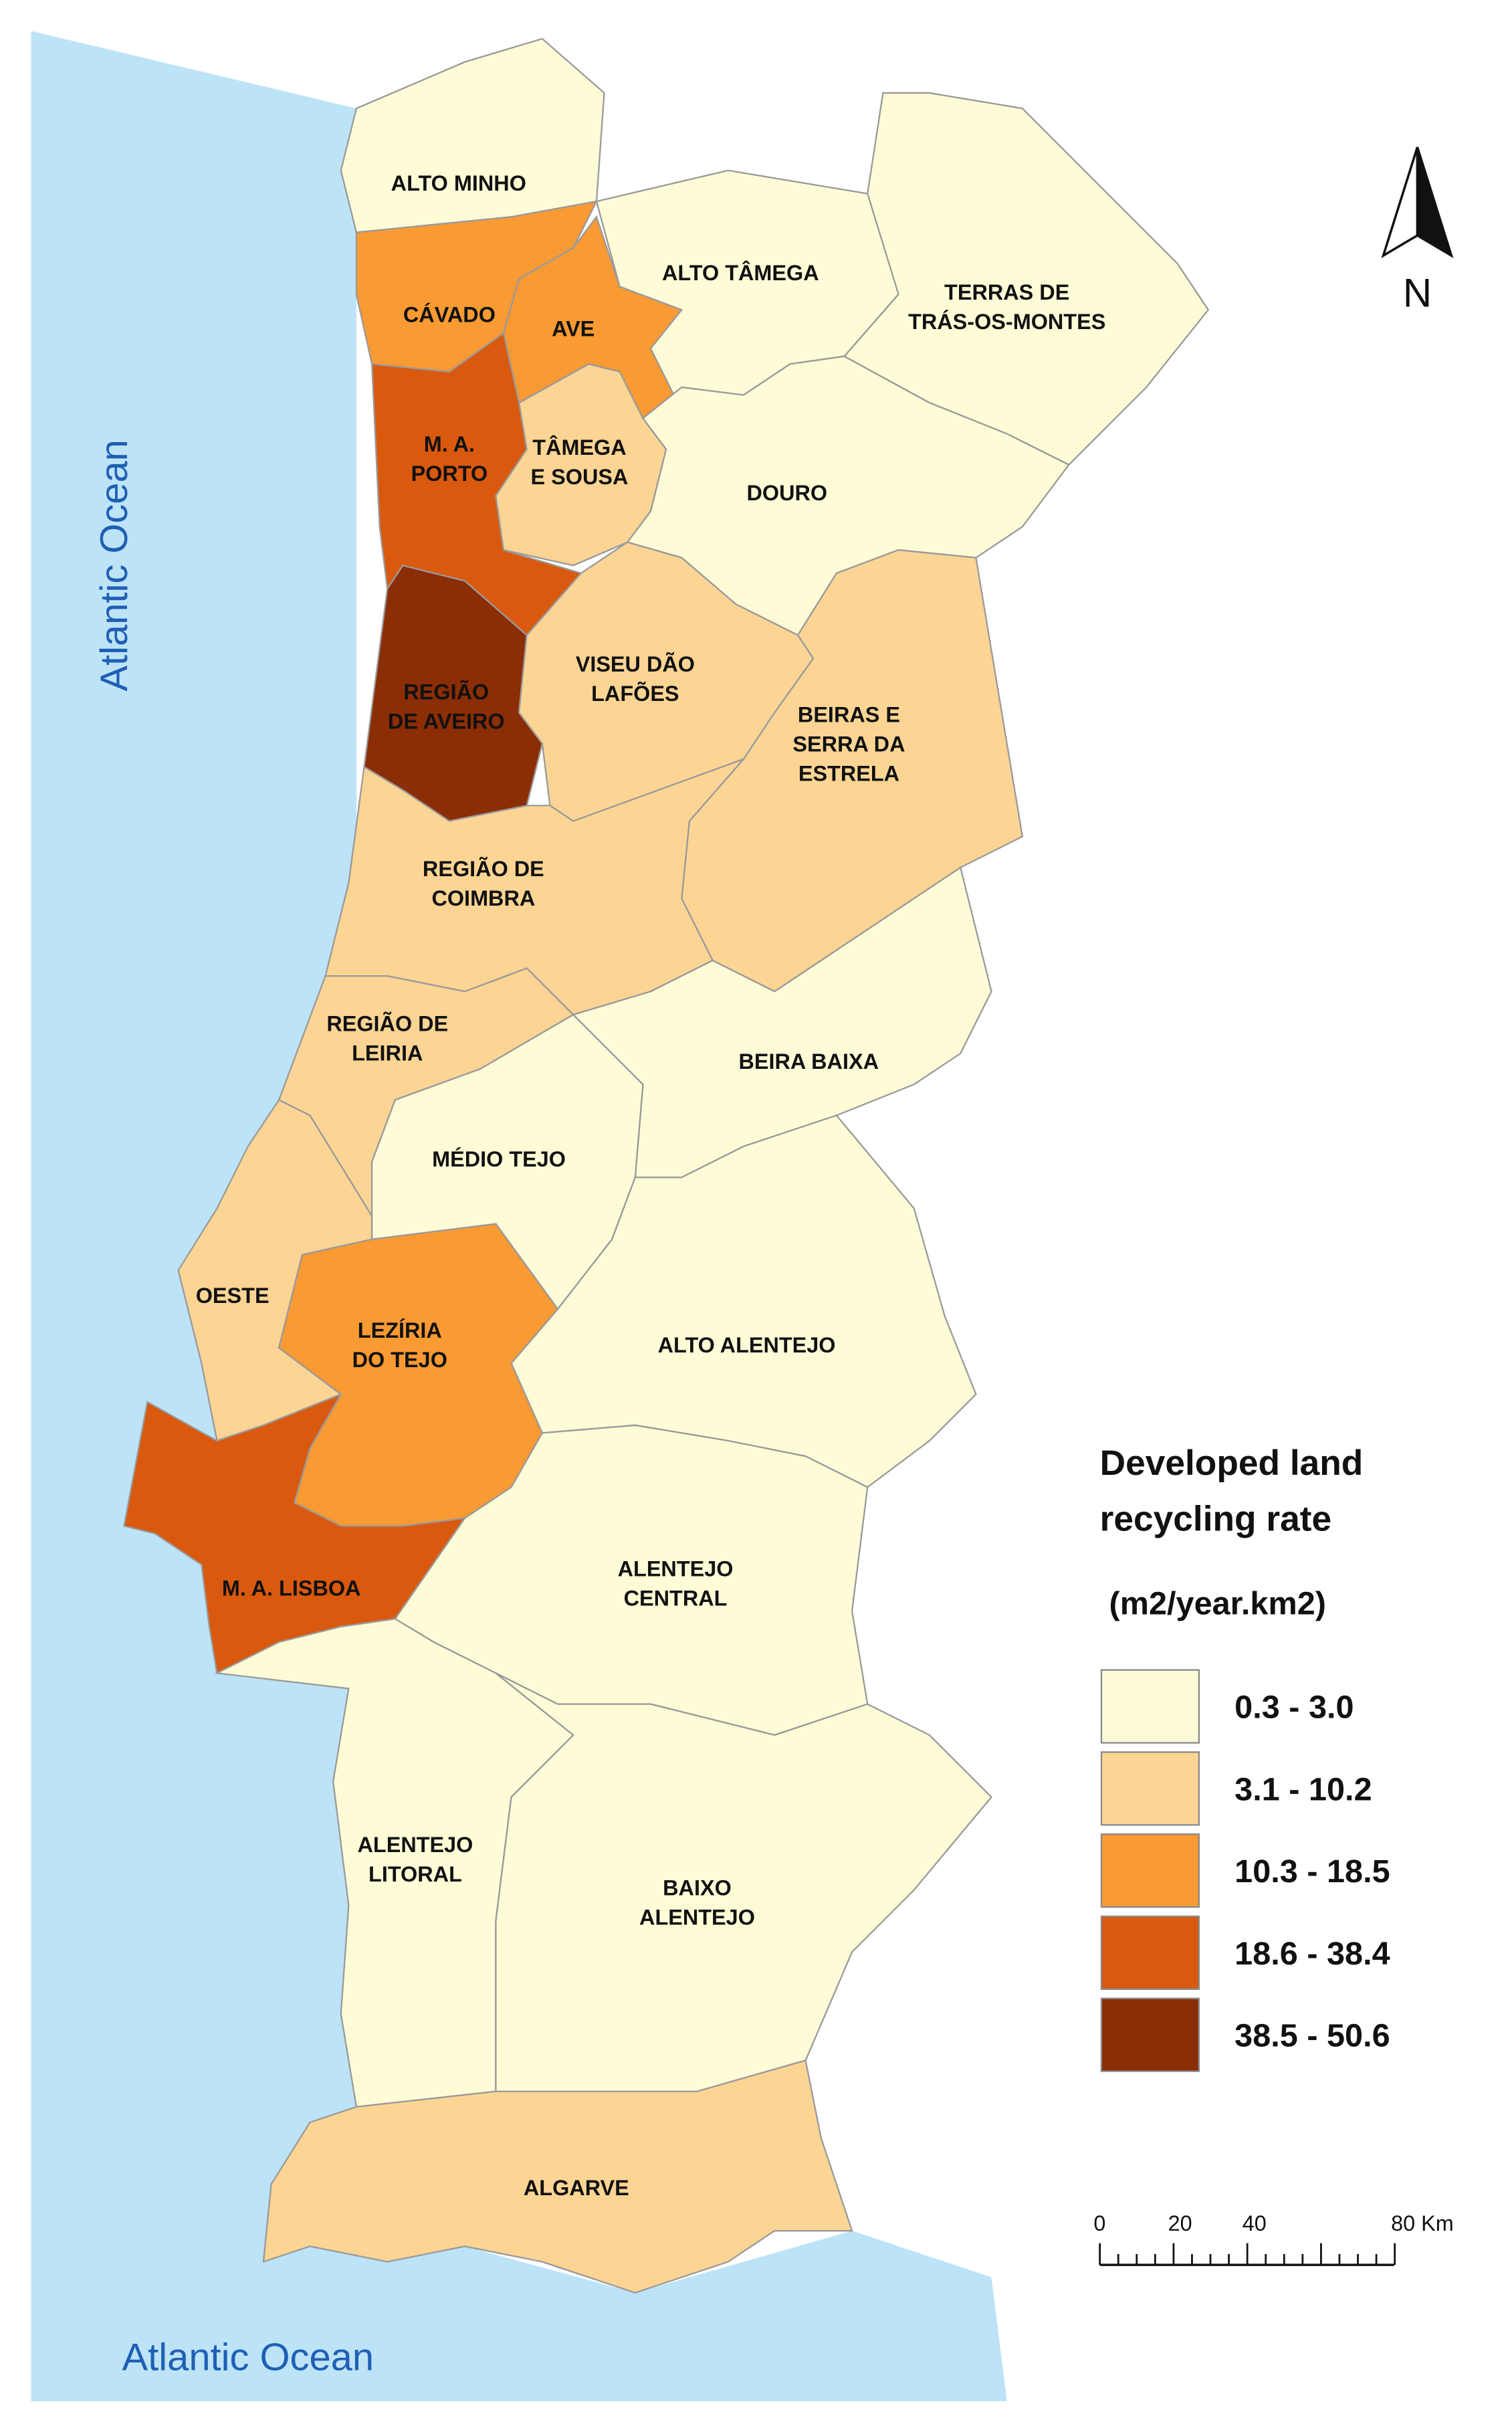  What do you see at coordinates (483, 898) in the screenshot?
I see `region-label: COIMBRA` at bounding box center [483, 898].